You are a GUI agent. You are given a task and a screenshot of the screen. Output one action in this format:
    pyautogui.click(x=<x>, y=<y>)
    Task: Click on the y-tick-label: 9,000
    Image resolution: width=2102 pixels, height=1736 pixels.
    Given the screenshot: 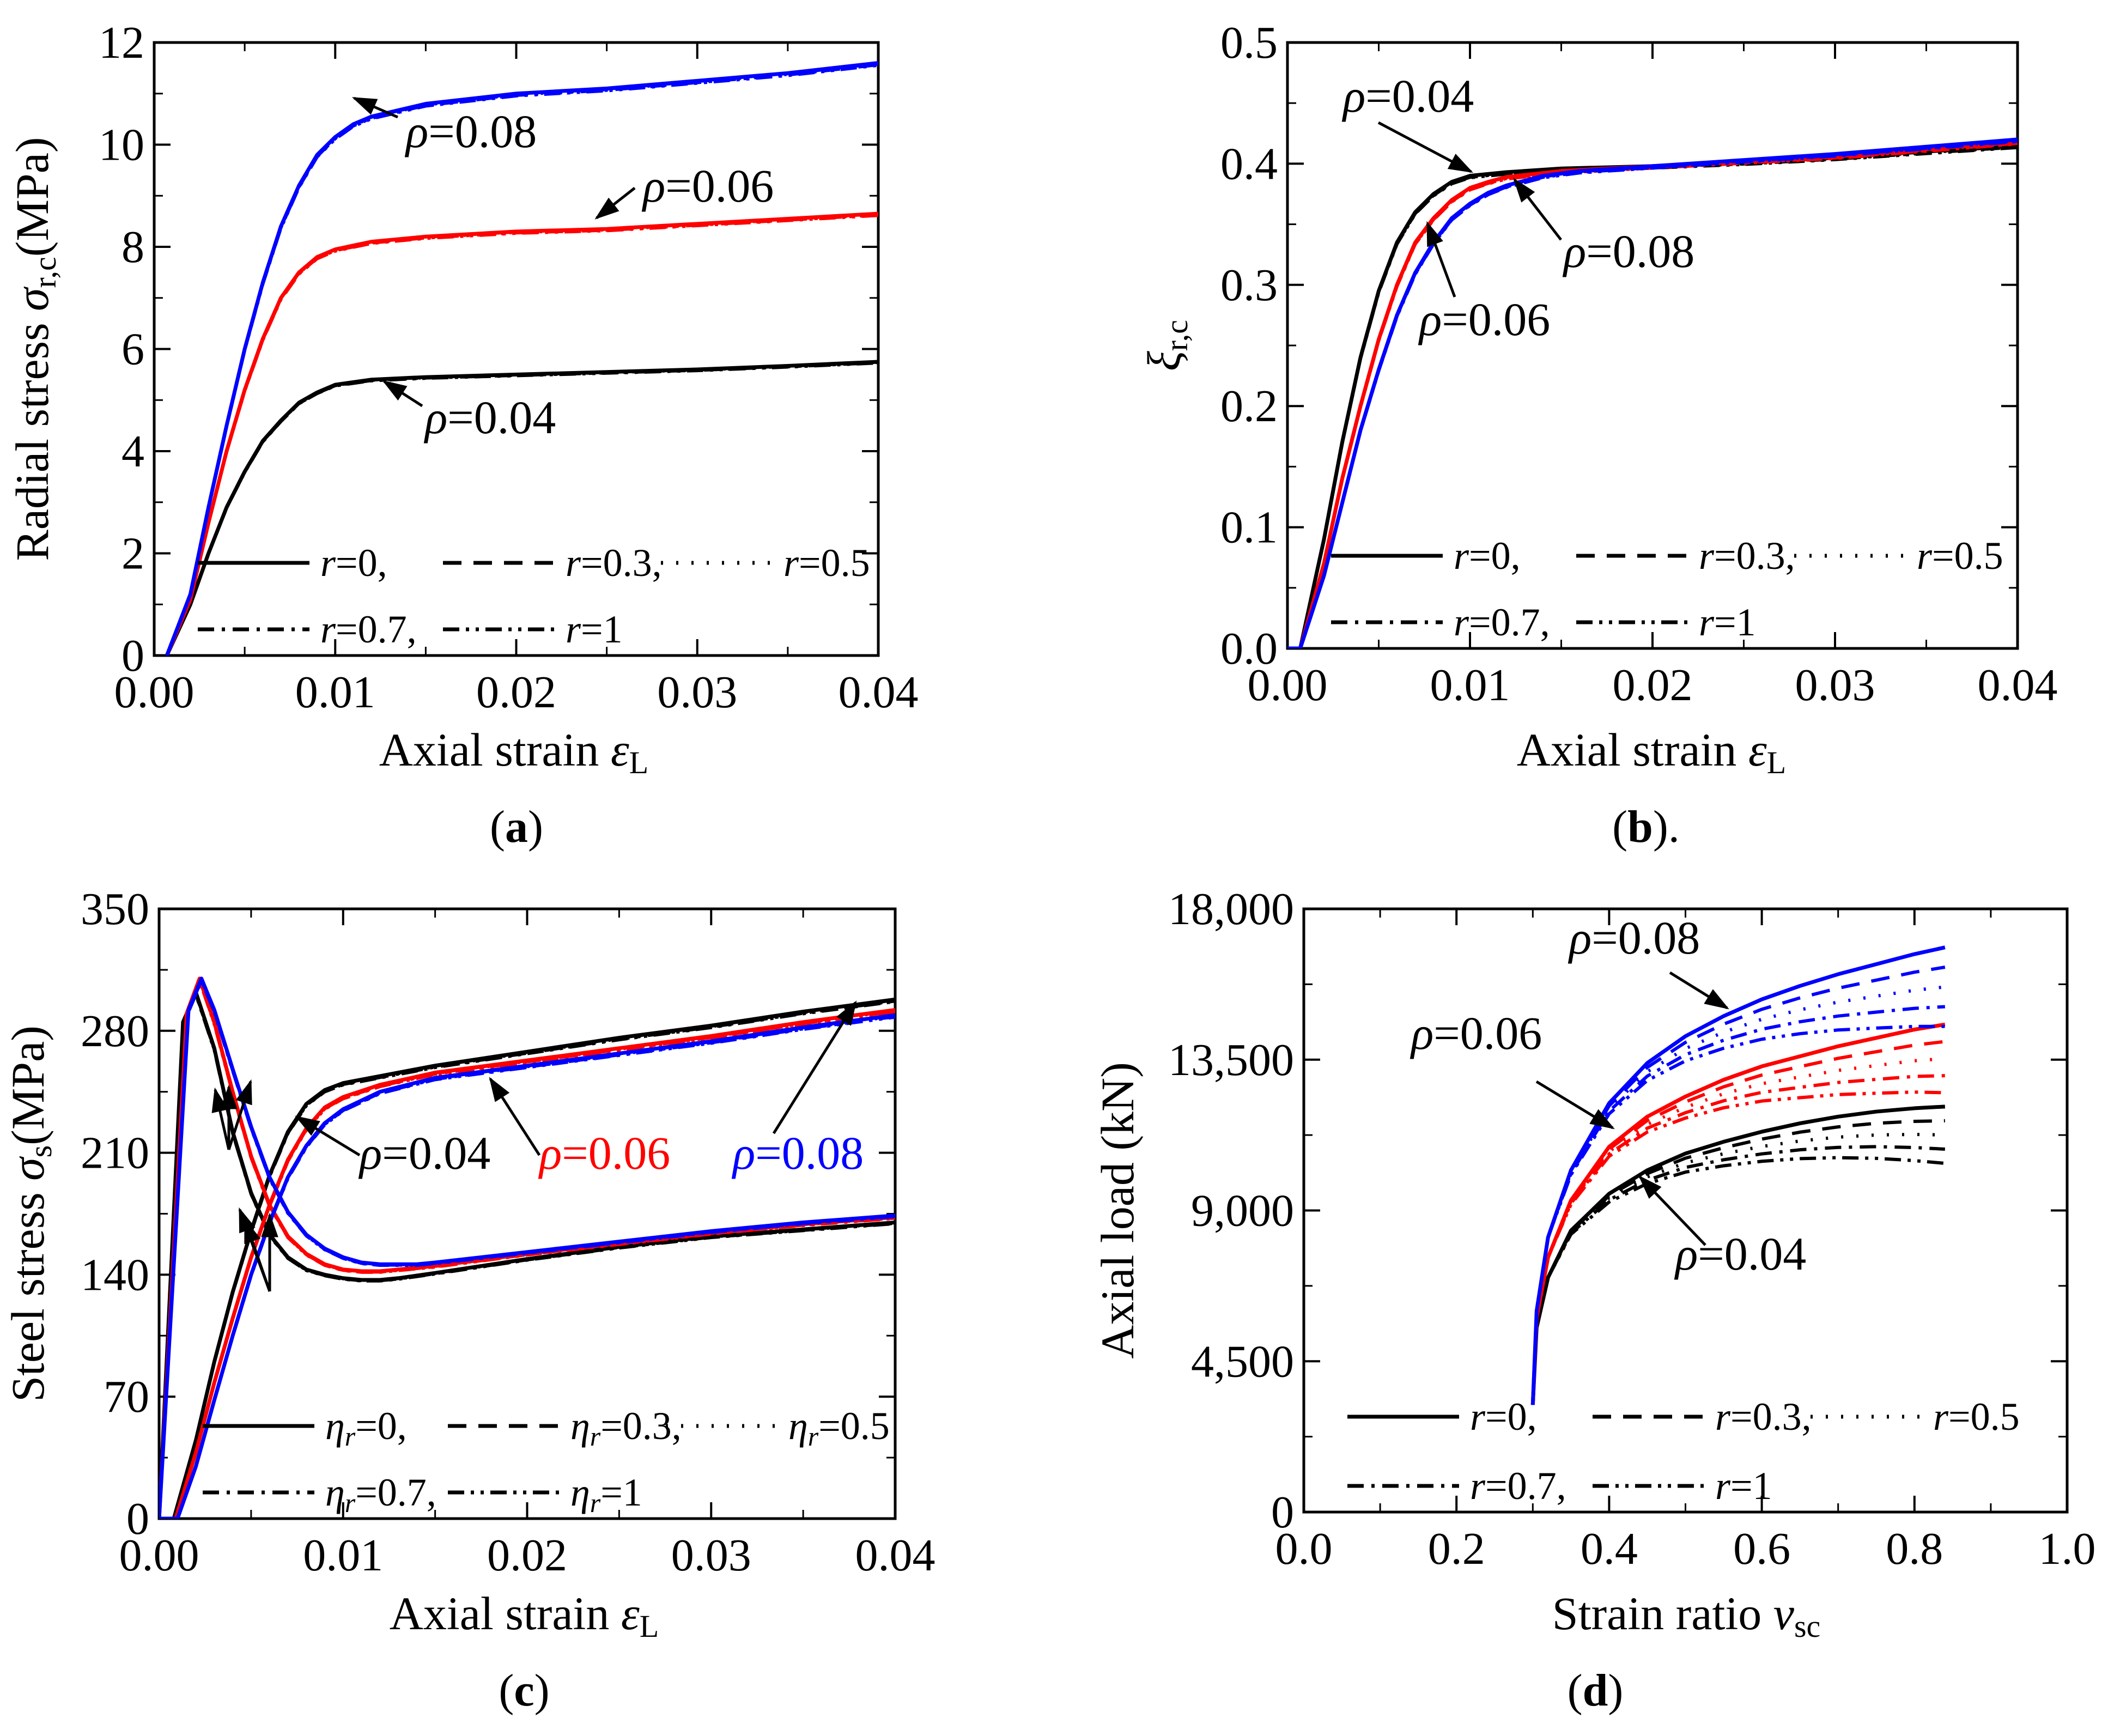 What is the action you would take?
    pyautogui.click(x=1242, y=1211)
    